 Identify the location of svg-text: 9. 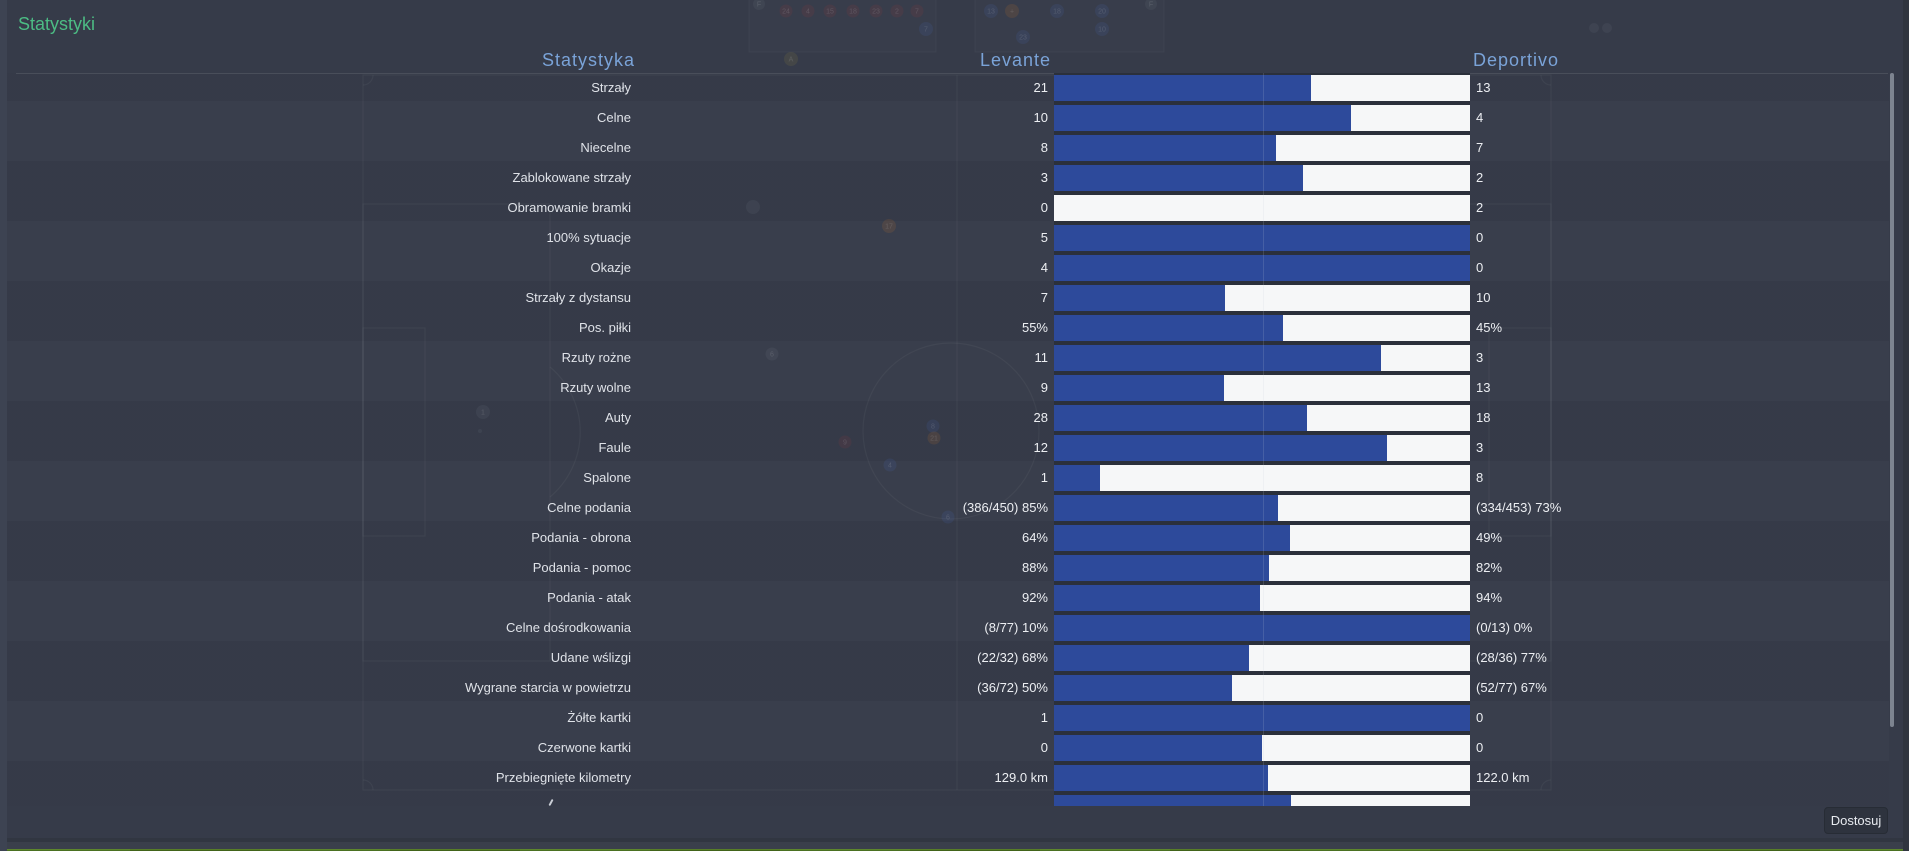
(845, 443).